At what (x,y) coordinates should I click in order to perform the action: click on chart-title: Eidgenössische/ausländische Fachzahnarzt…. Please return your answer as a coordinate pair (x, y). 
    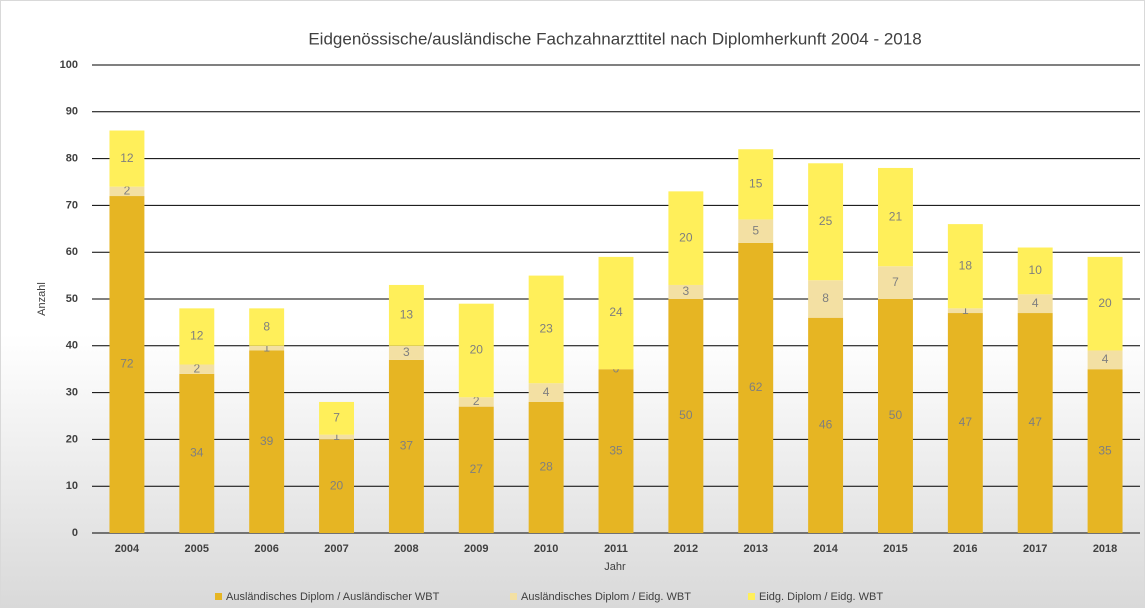
    Looking at the image, I should click on (614, 38).